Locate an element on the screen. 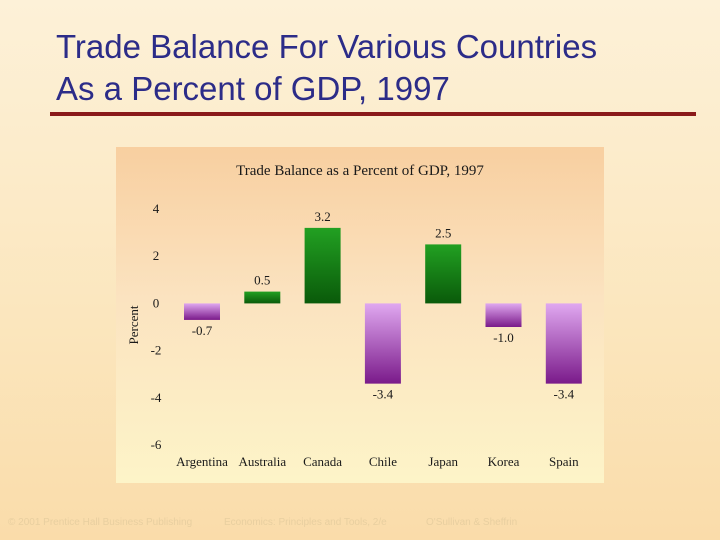 This screenshot has width=720, height=540. category-label-korea: Korea is located at coordinates (504, 461).